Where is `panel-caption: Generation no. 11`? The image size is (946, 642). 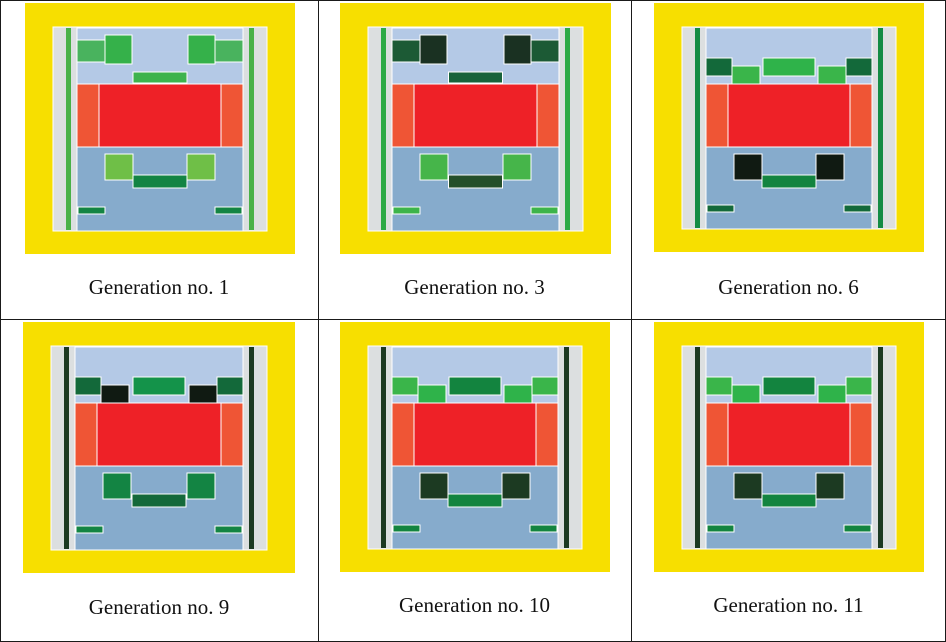
panel-caption: Generation no. 11 is located at coordinates (788, 605).